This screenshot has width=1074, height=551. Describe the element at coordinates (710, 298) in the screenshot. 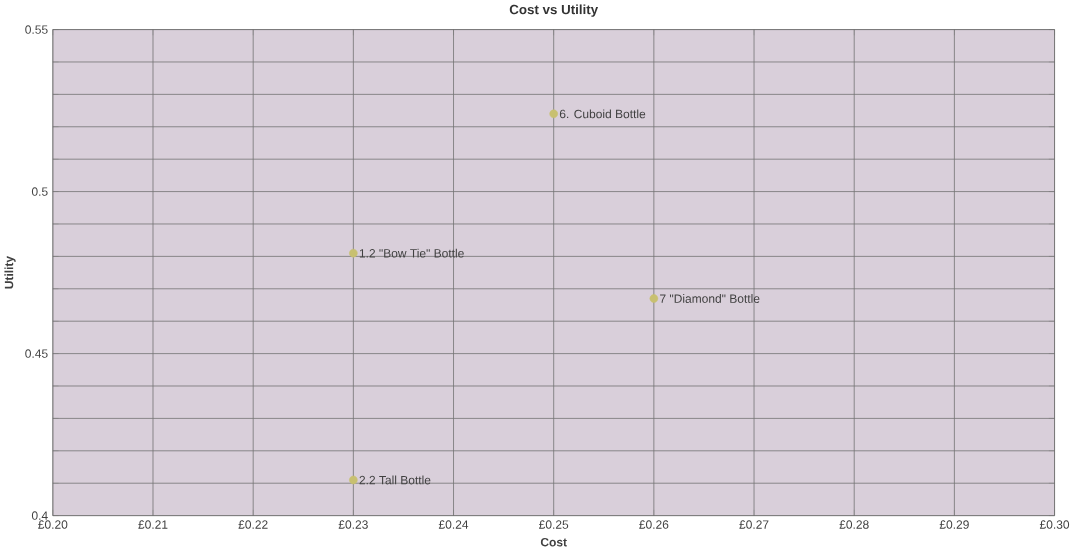

I see `annotation: 7 "Diamond" Bottle` at that location.